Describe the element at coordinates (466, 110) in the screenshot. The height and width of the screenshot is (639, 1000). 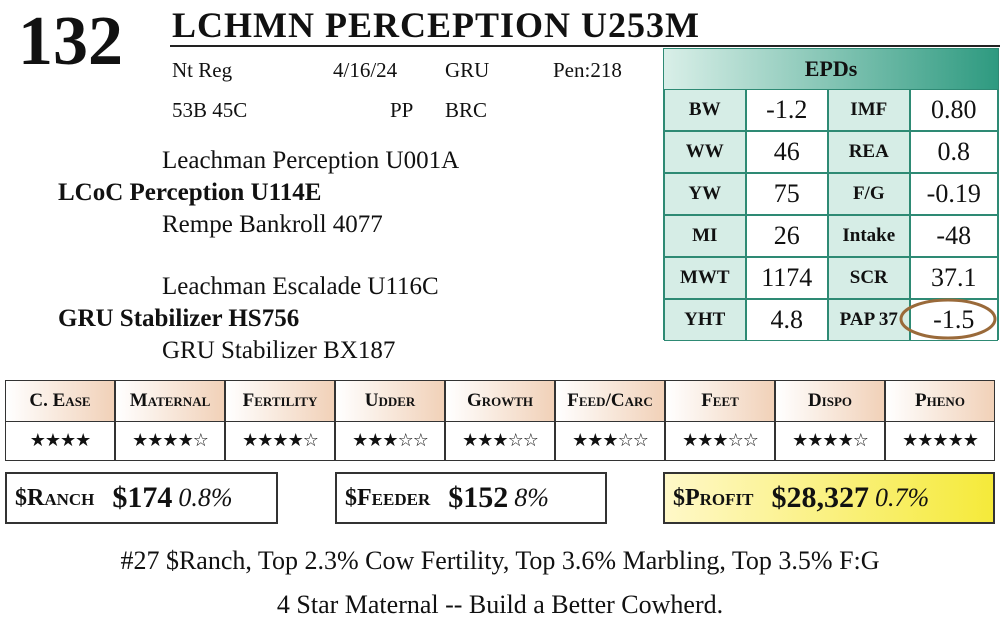
I see `info: BRC` at that location.